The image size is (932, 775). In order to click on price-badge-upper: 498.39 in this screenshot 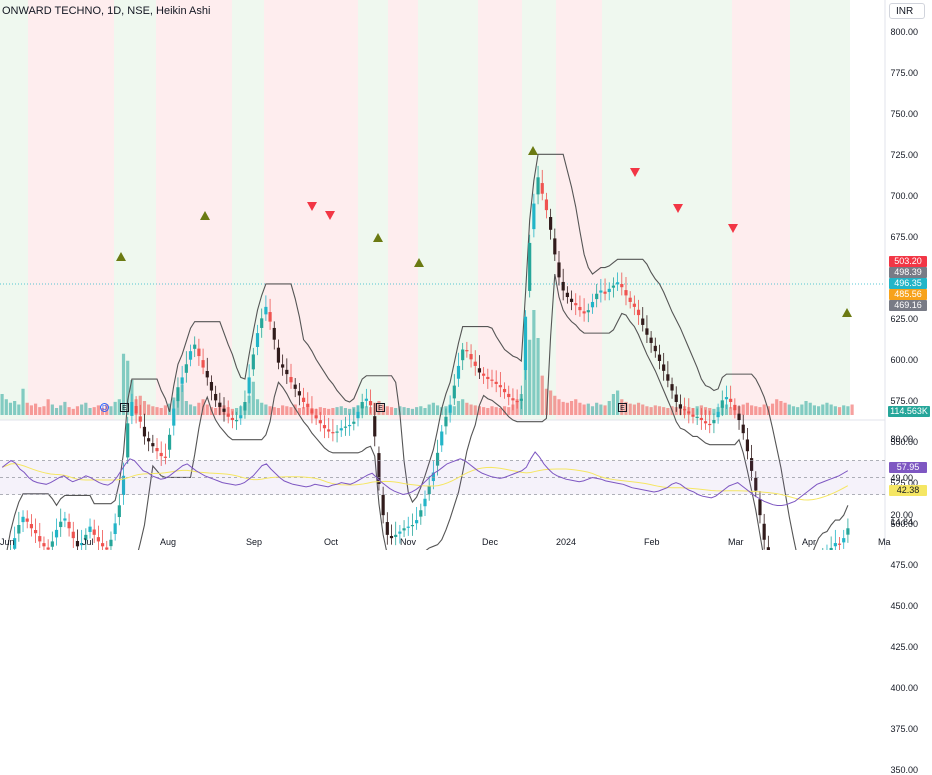, I will do `click(908, 272)`.